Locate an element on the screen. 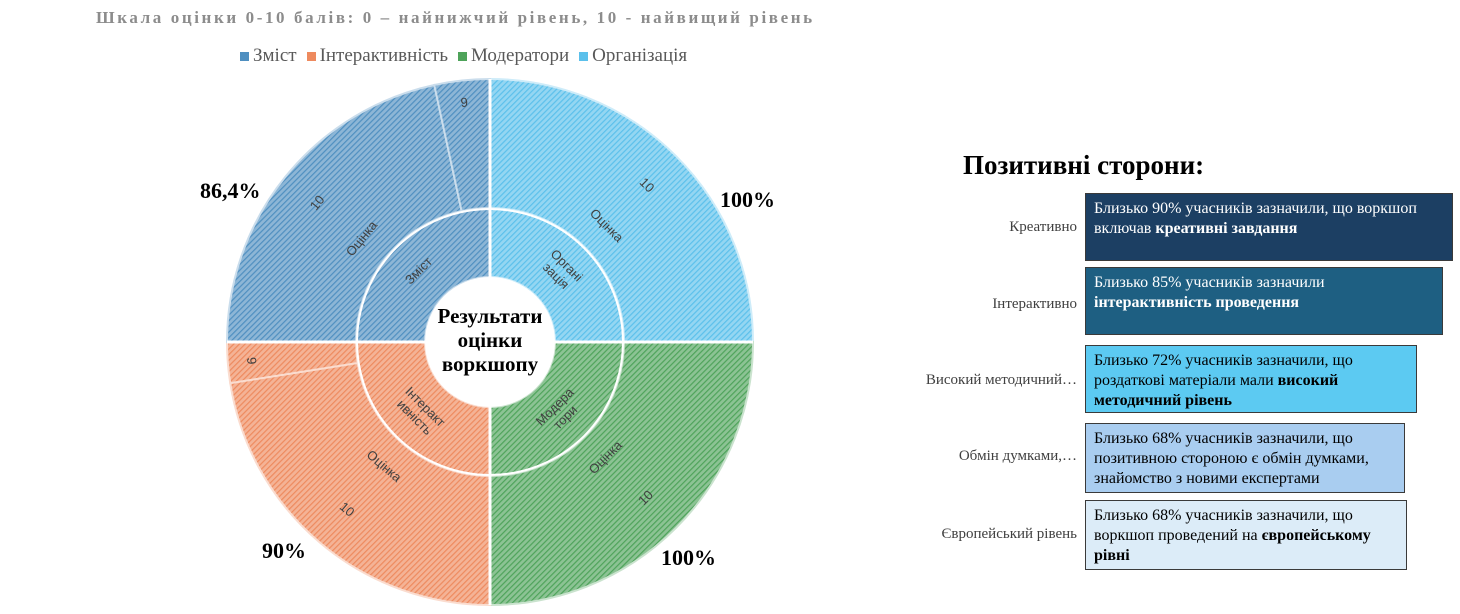 This screenshot has height=614, width=1460. ring-boundary is located at coordinates (490, 342).